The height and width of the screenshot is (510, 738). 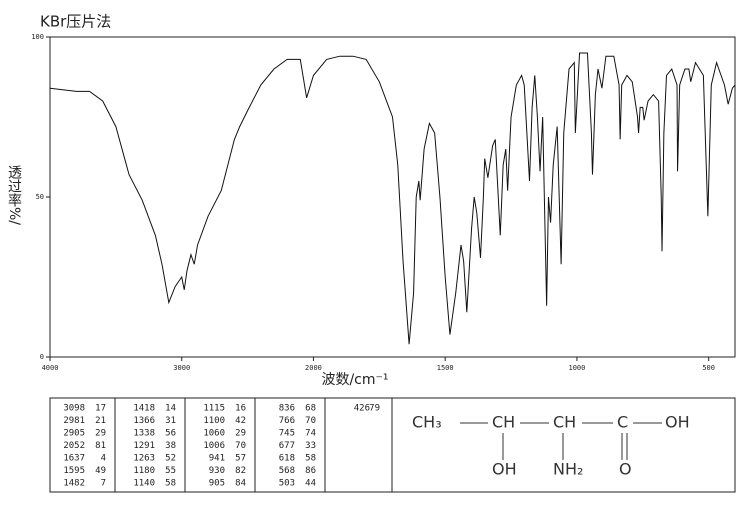 I want to click on group: OH, so click(x=677, y=422).